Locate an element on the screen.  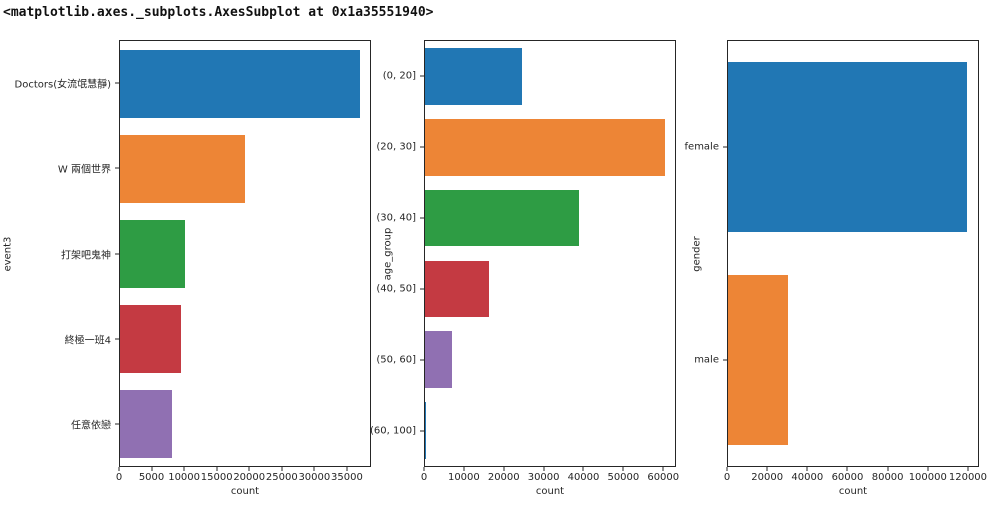
y-tick-label: (40, 50] is located at coordinates (396, 289).